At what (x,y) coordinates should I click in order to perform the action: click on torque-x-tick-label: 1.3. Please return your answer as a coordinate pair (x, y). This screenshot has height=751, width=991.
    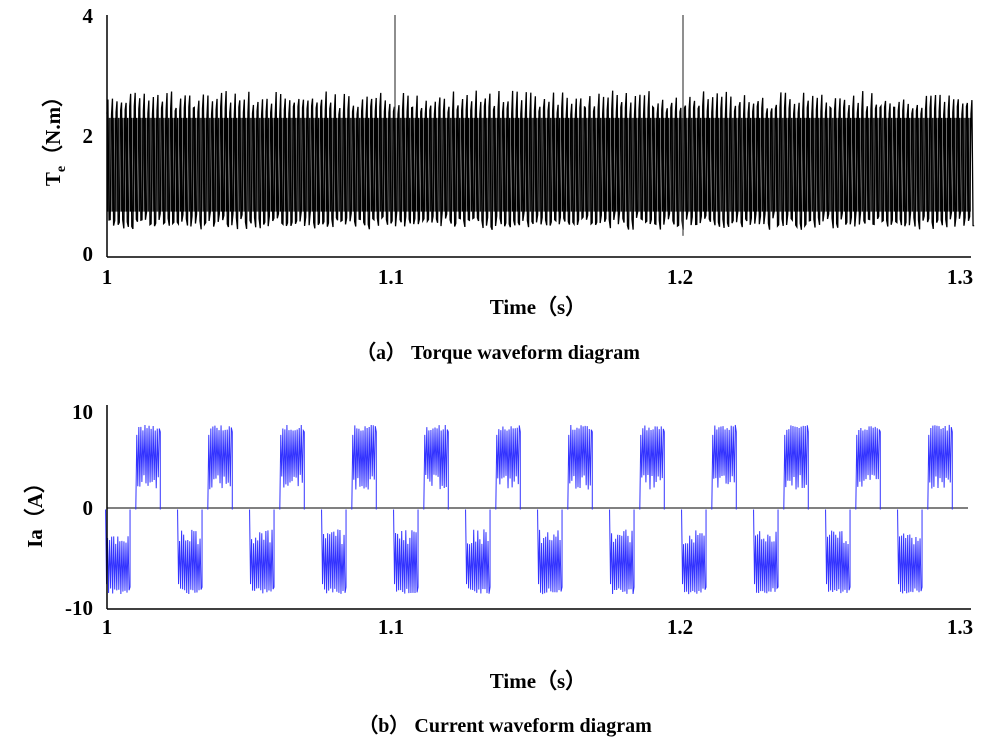
    Looking at the image, I should click on (960, 277).